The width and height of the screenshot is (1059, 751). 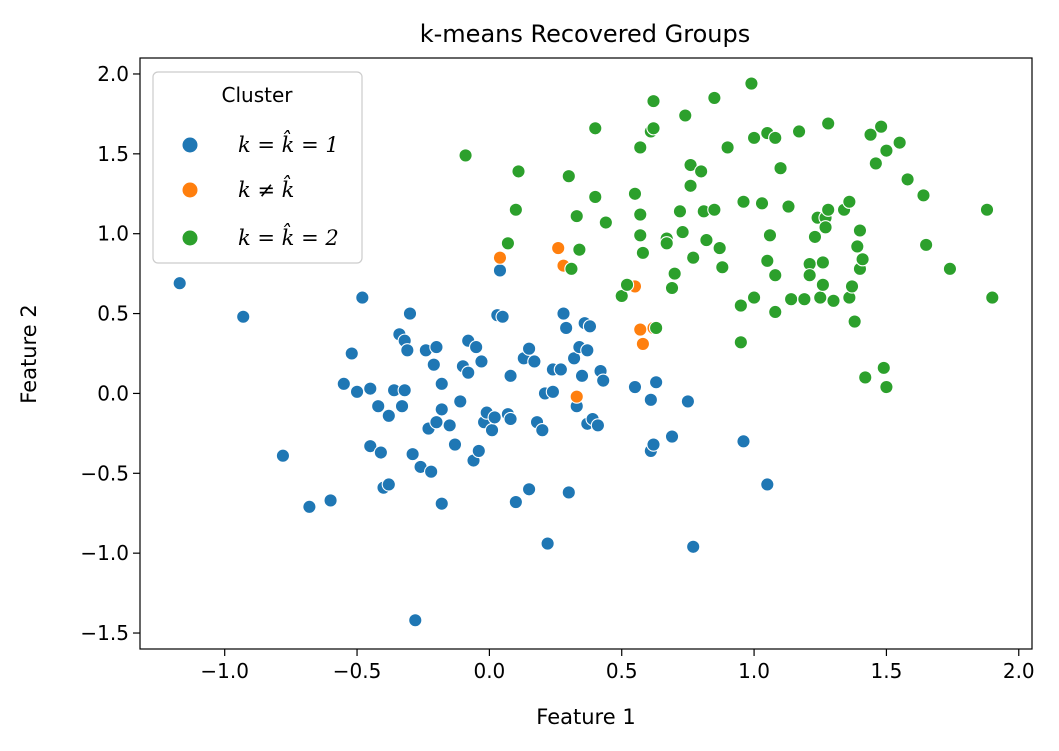 What do you see at coordinates (113, 154) in the screenshot?
I see `y-tick-label: 1.5` at bounding box center [113, 154].